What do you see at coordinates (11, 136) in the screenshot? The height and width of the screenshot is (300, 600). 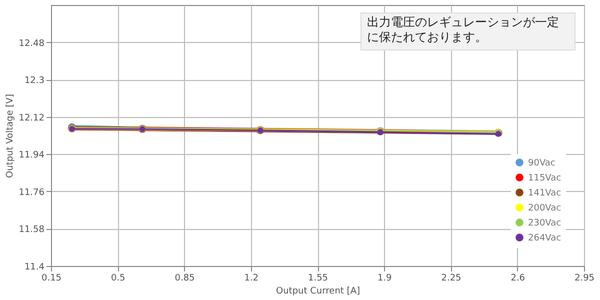 I see `y-axis-title: Output Voltage [V]` at bounding box center [11, 136].